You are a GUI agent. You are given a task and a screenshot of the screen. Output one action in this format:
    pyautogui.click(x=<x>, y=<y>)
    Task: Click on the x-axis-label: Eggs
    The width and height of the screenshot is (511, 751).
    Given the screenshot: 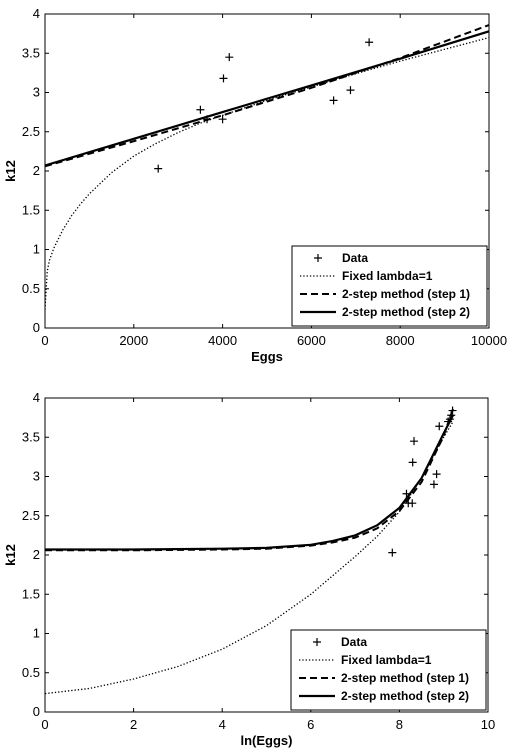 What is the action you would take?
    pyautogui.click(x=267, y=356)
    